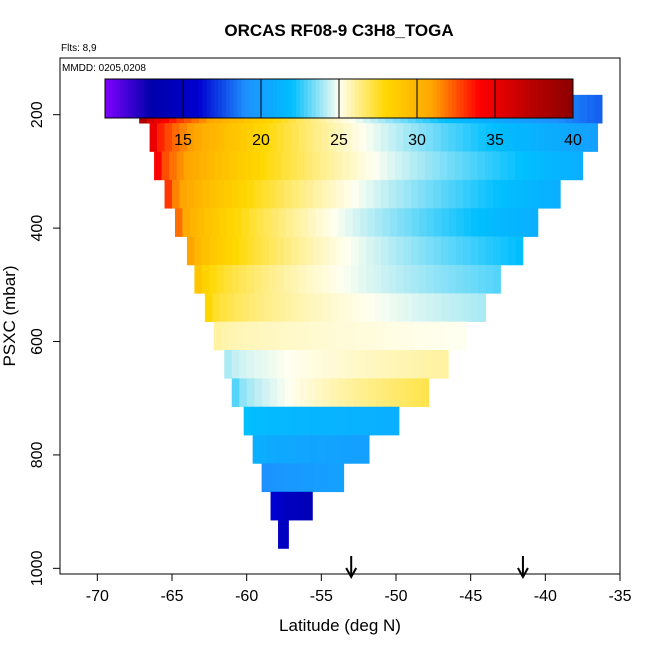 The image size is (650, 650). Describe the element at coordinates (497, 251) in the screenshot. I see `heatmap-cell-r5-c41` at that location.